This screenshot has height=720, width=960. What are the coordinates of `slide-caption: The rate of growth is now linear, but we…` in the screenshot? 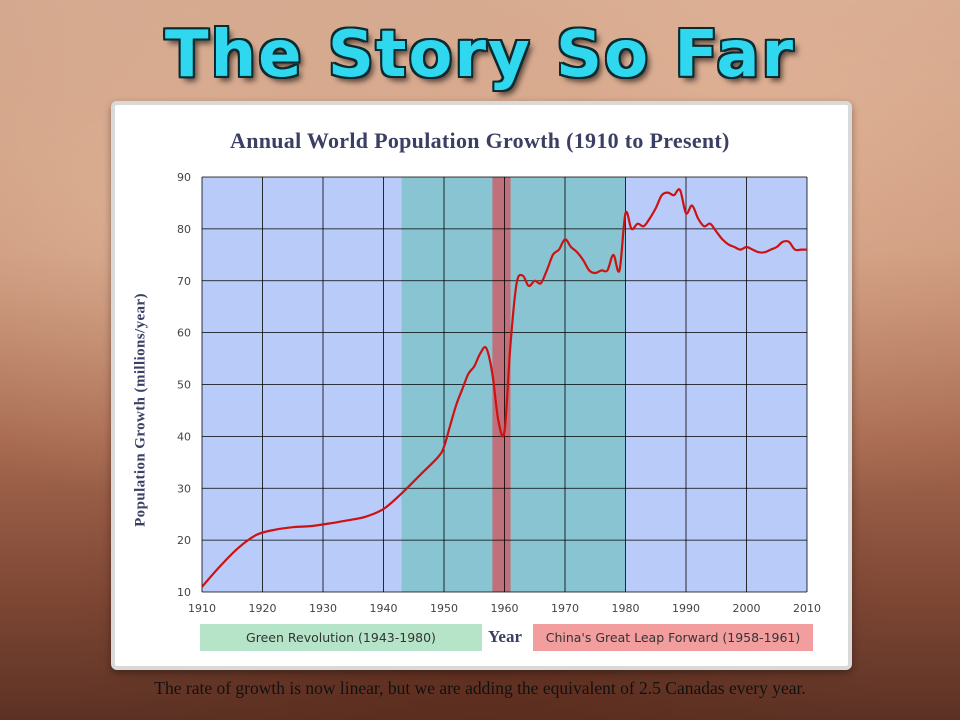 It's located at (480, 688).